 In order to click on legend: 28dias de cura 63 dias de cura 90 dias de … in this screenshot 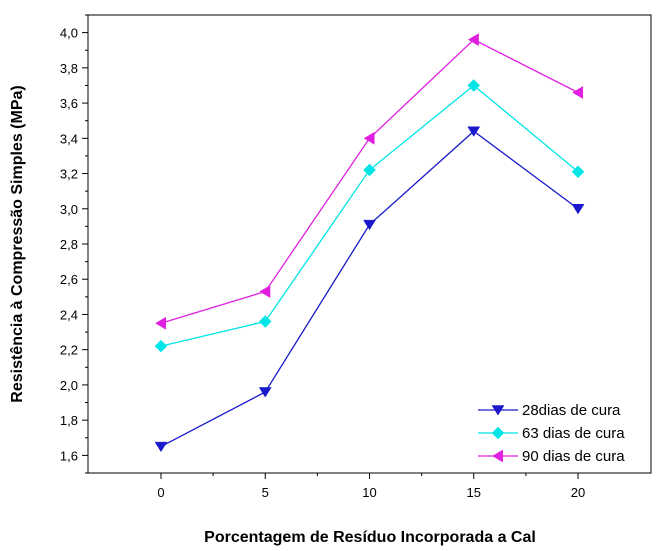, I will do `click(551, 433)`.